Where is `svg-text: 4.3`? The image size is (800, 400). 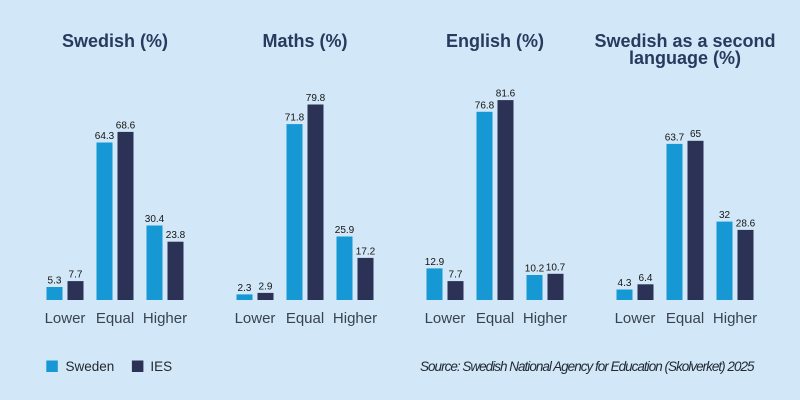
svg-text: 4.3 is located at coordinates (625, 283).